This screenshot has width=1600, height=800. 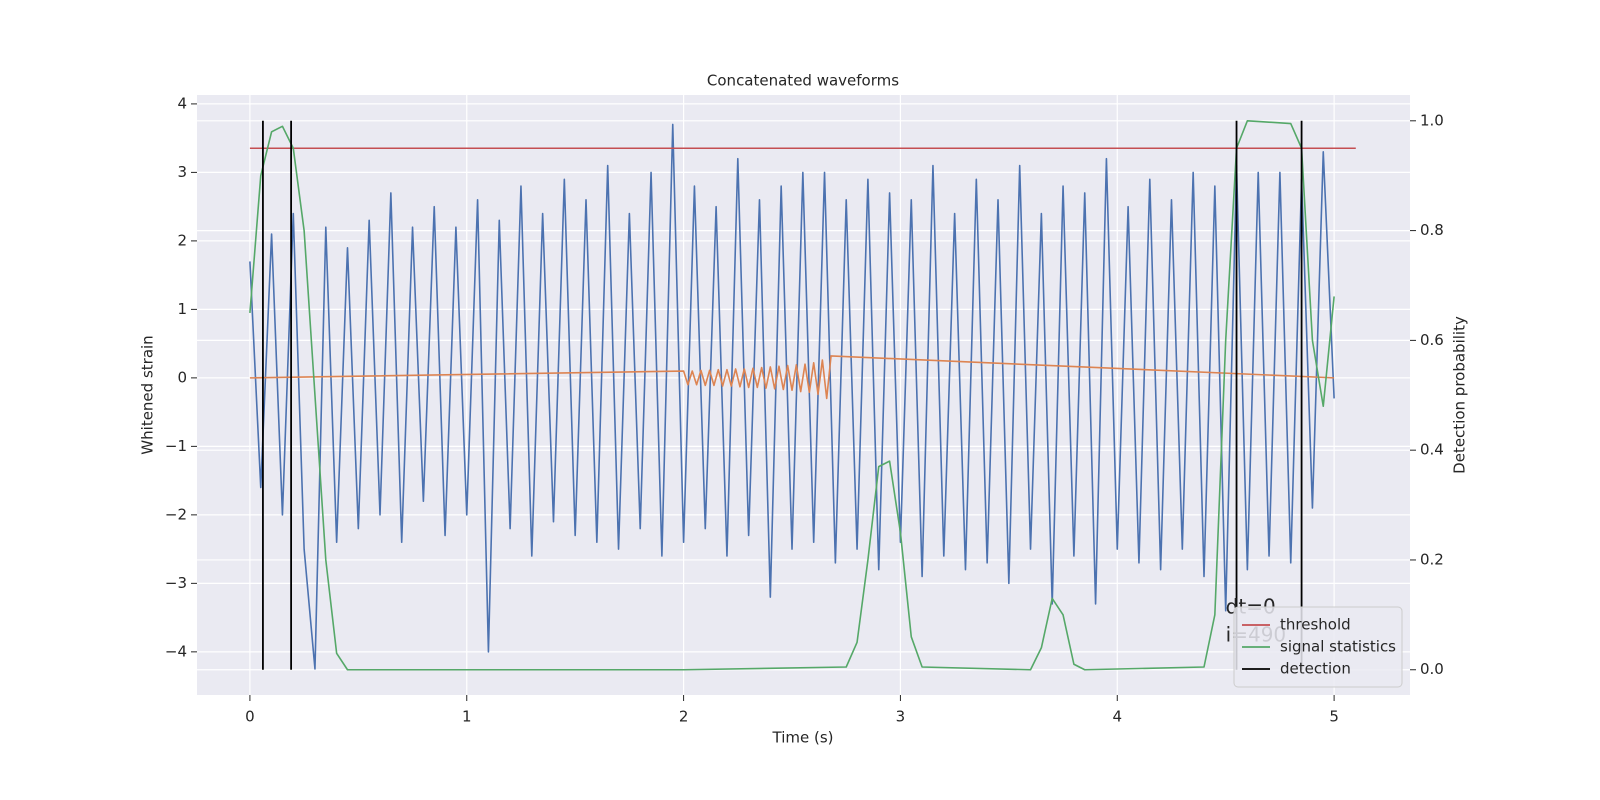 I want to click on y-tick-label: 0, so click(x=182, y=377).